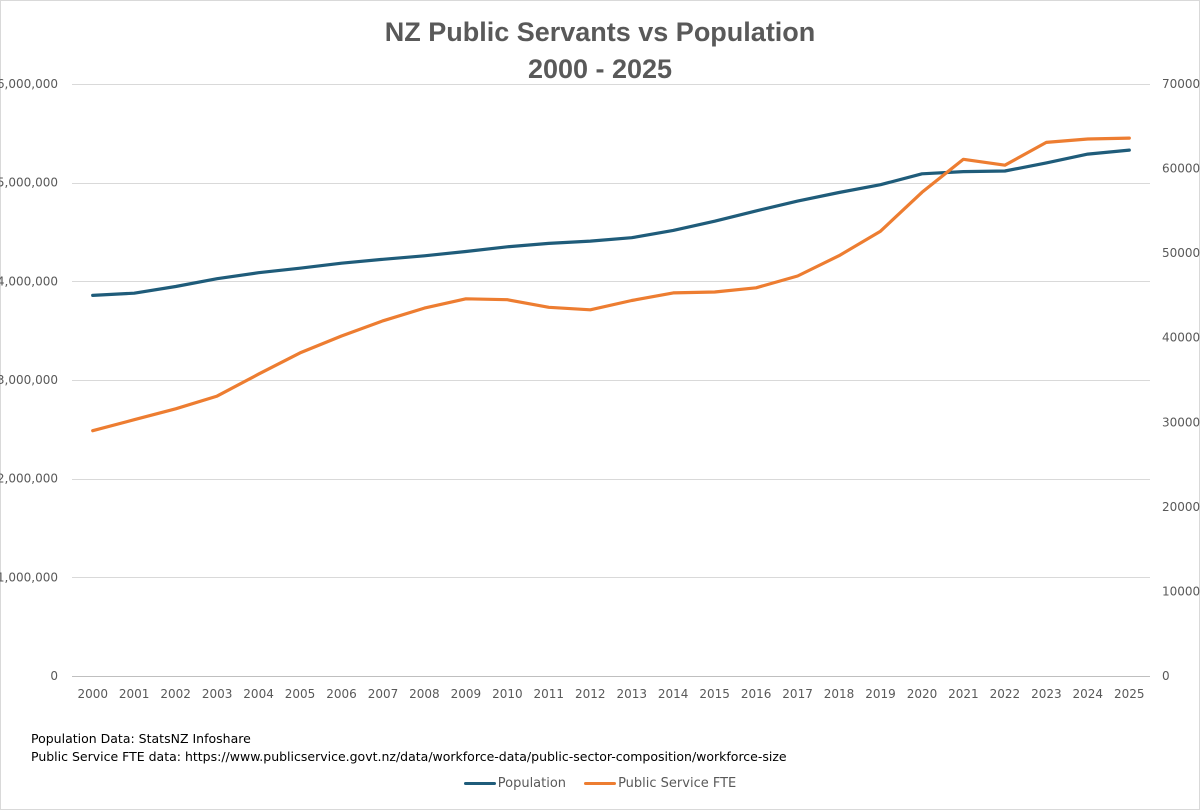 The height and width of the screenshot is (810, 1200). What do you see at coordinates (590, 694) in the screenshot?
I see `x-axis-tick-label: 2012` at bounding box center [590, 694].